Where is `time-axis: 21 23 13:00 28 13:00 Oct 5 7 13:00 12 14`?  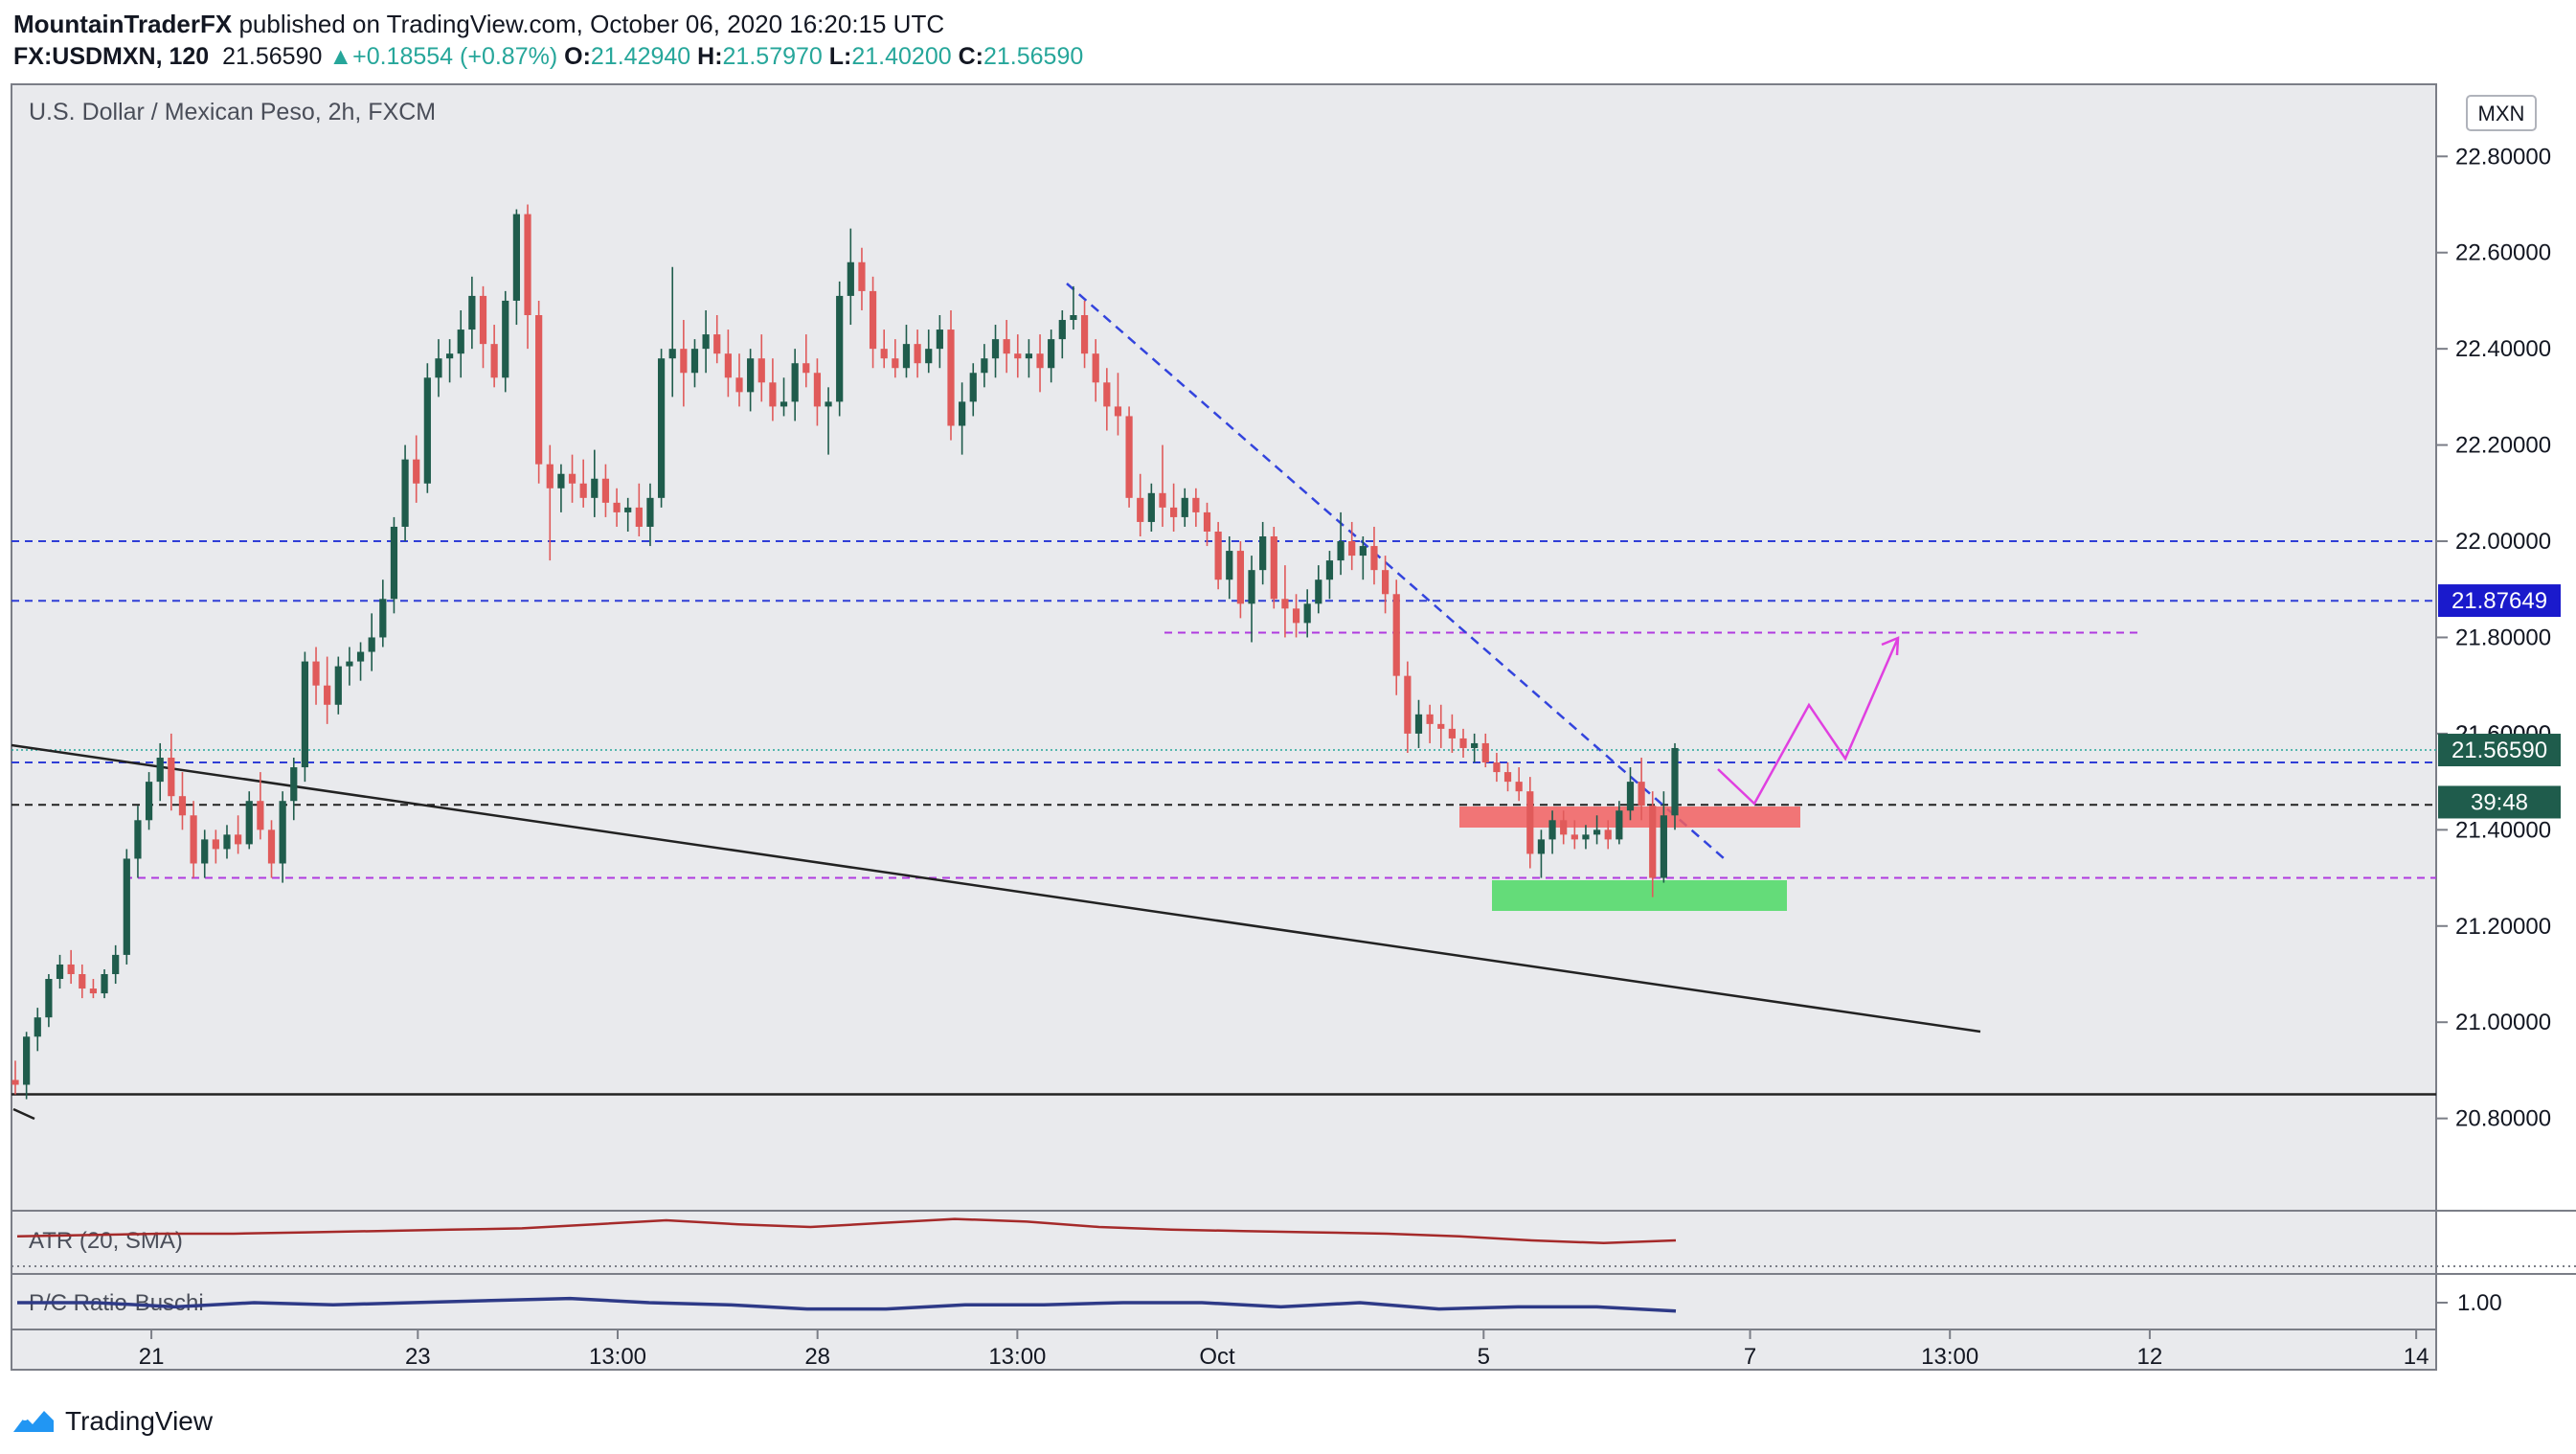 time-axis: 21 23 13:00 28 13:00 Oct 5 7 13:00 12 14 is located at coordinates (1284, 1349).